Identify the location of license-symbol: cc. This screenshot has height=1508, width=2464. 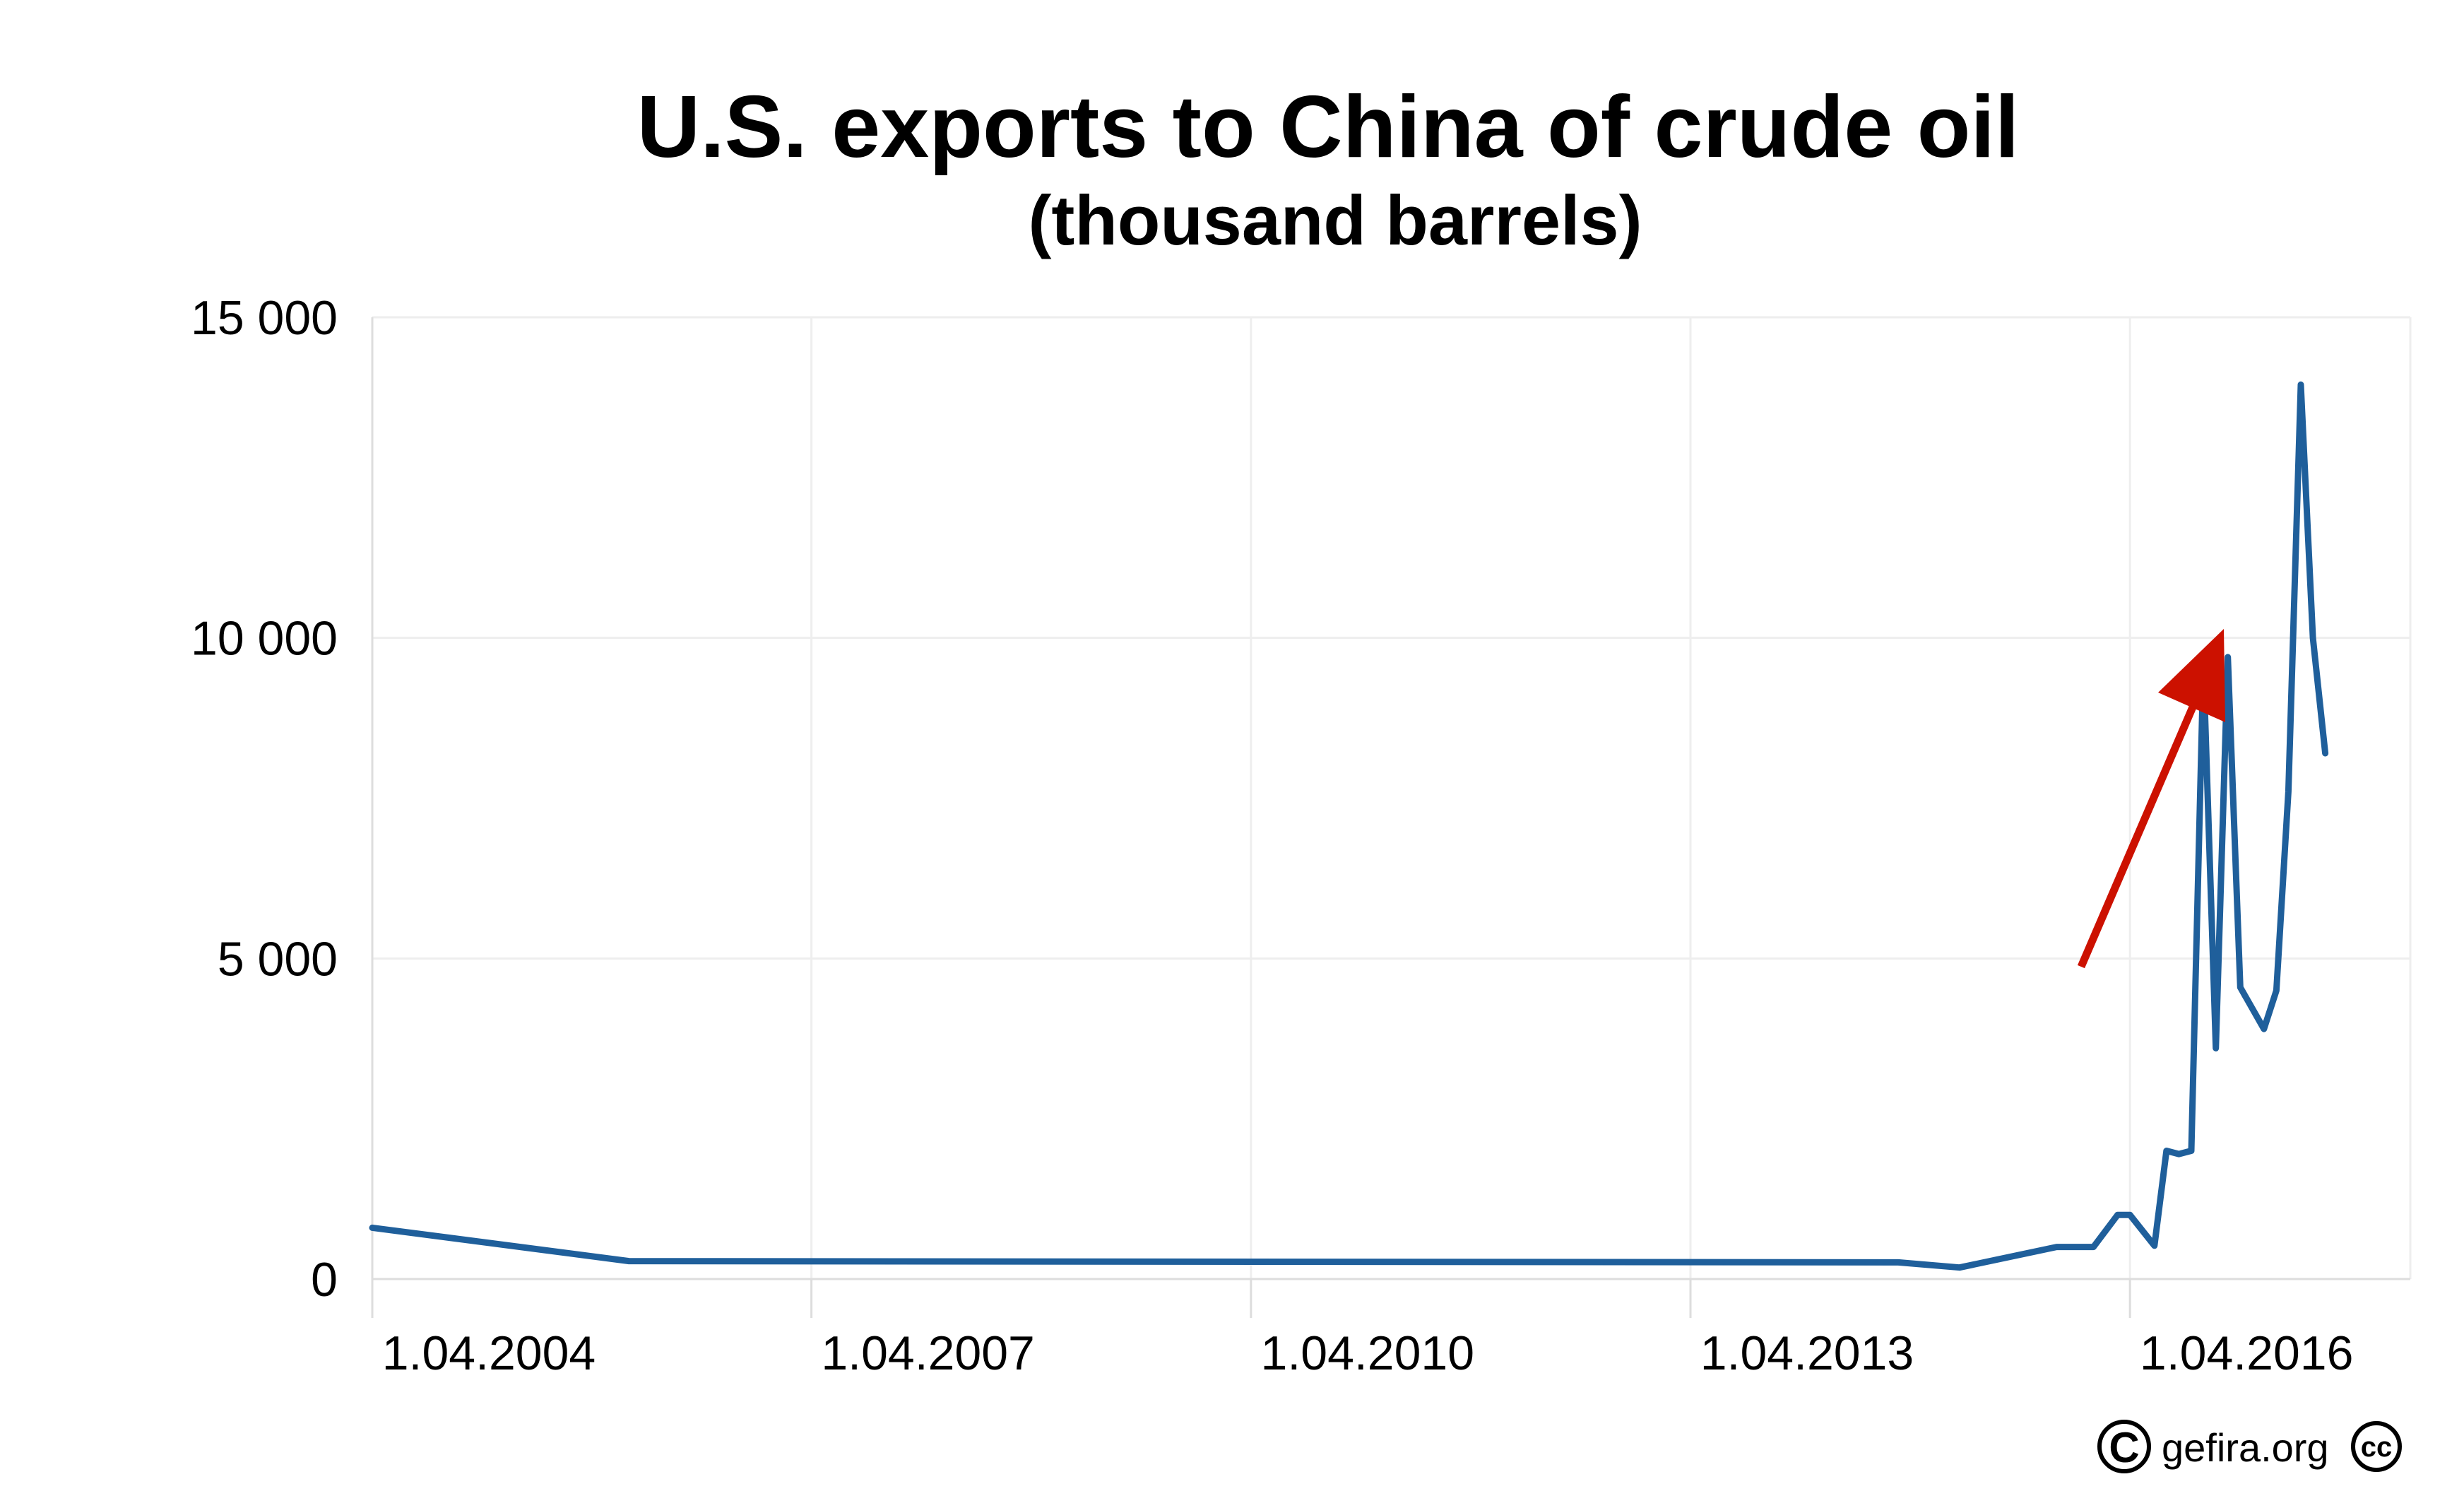
(2377, 1447).